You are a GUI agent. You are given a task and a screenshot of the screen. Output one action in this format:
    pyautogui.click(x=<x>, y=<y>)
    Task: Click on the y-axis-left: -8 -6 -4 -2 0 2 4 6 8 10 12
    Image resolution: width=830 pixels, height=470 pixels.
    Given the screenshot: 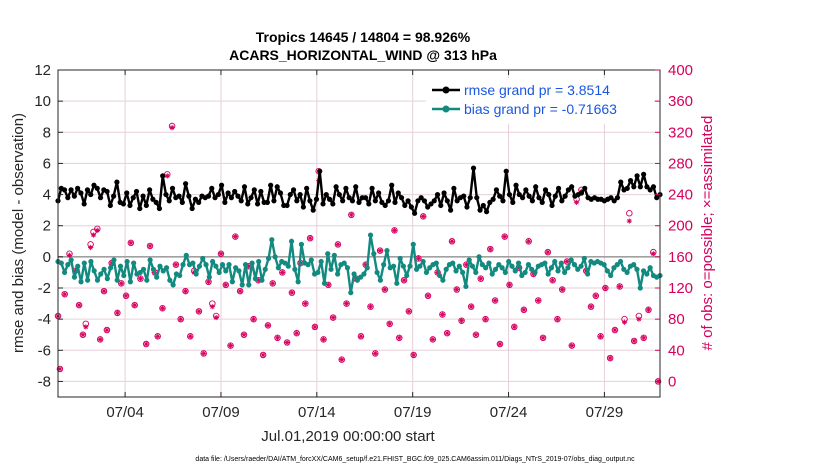 What is the action you would take?
    pyautogui.click(x=48, y=226)
    